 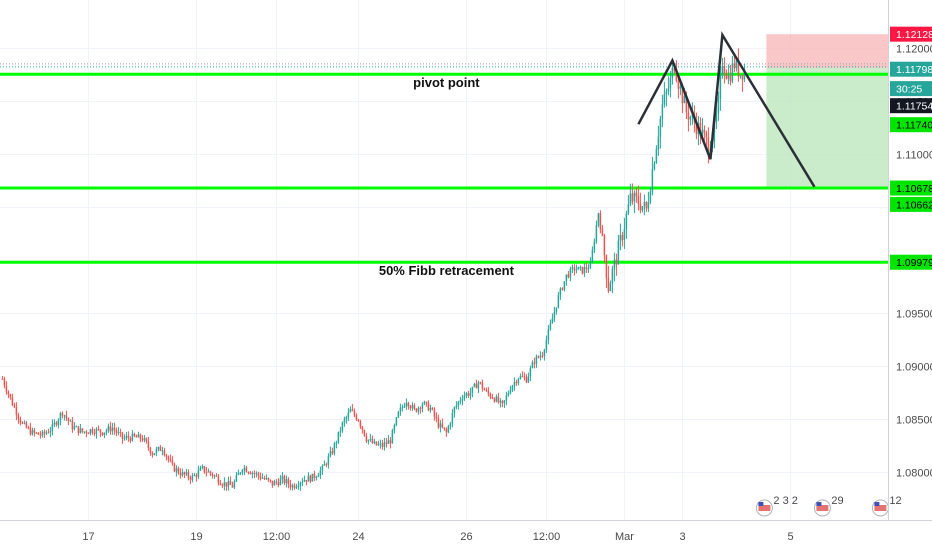 I want to click on stop-loss-zone, so click(x=827, y=51).